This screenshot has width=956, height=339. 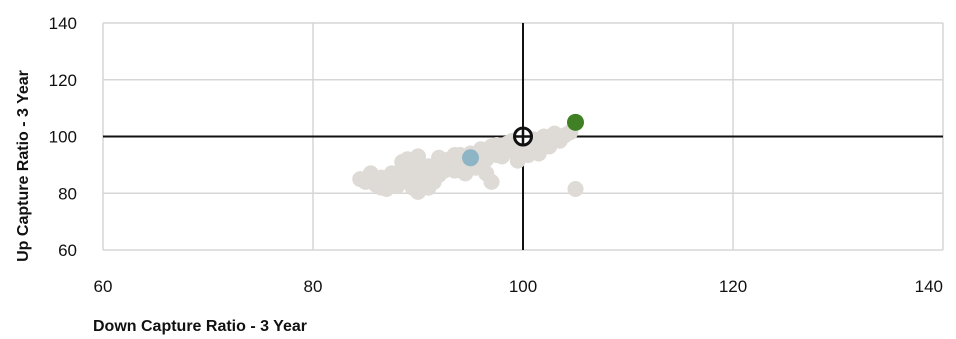 I want to click on y-tick-label: 140, so click(x=63, y=23).